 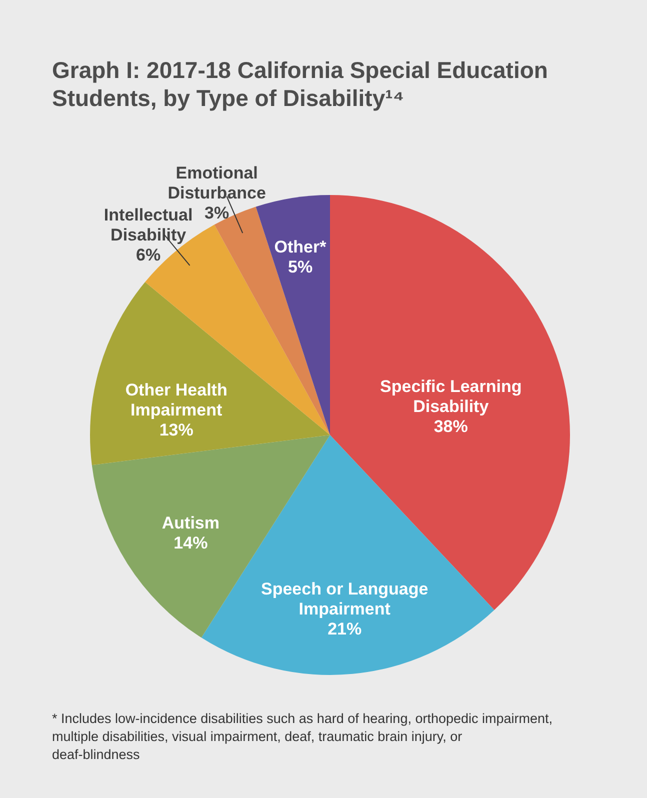 What do you see at coordinates (176, 400) in the screenshot?
I see `slice-label: Other Health Impairment` at bounding box center [176, 400].